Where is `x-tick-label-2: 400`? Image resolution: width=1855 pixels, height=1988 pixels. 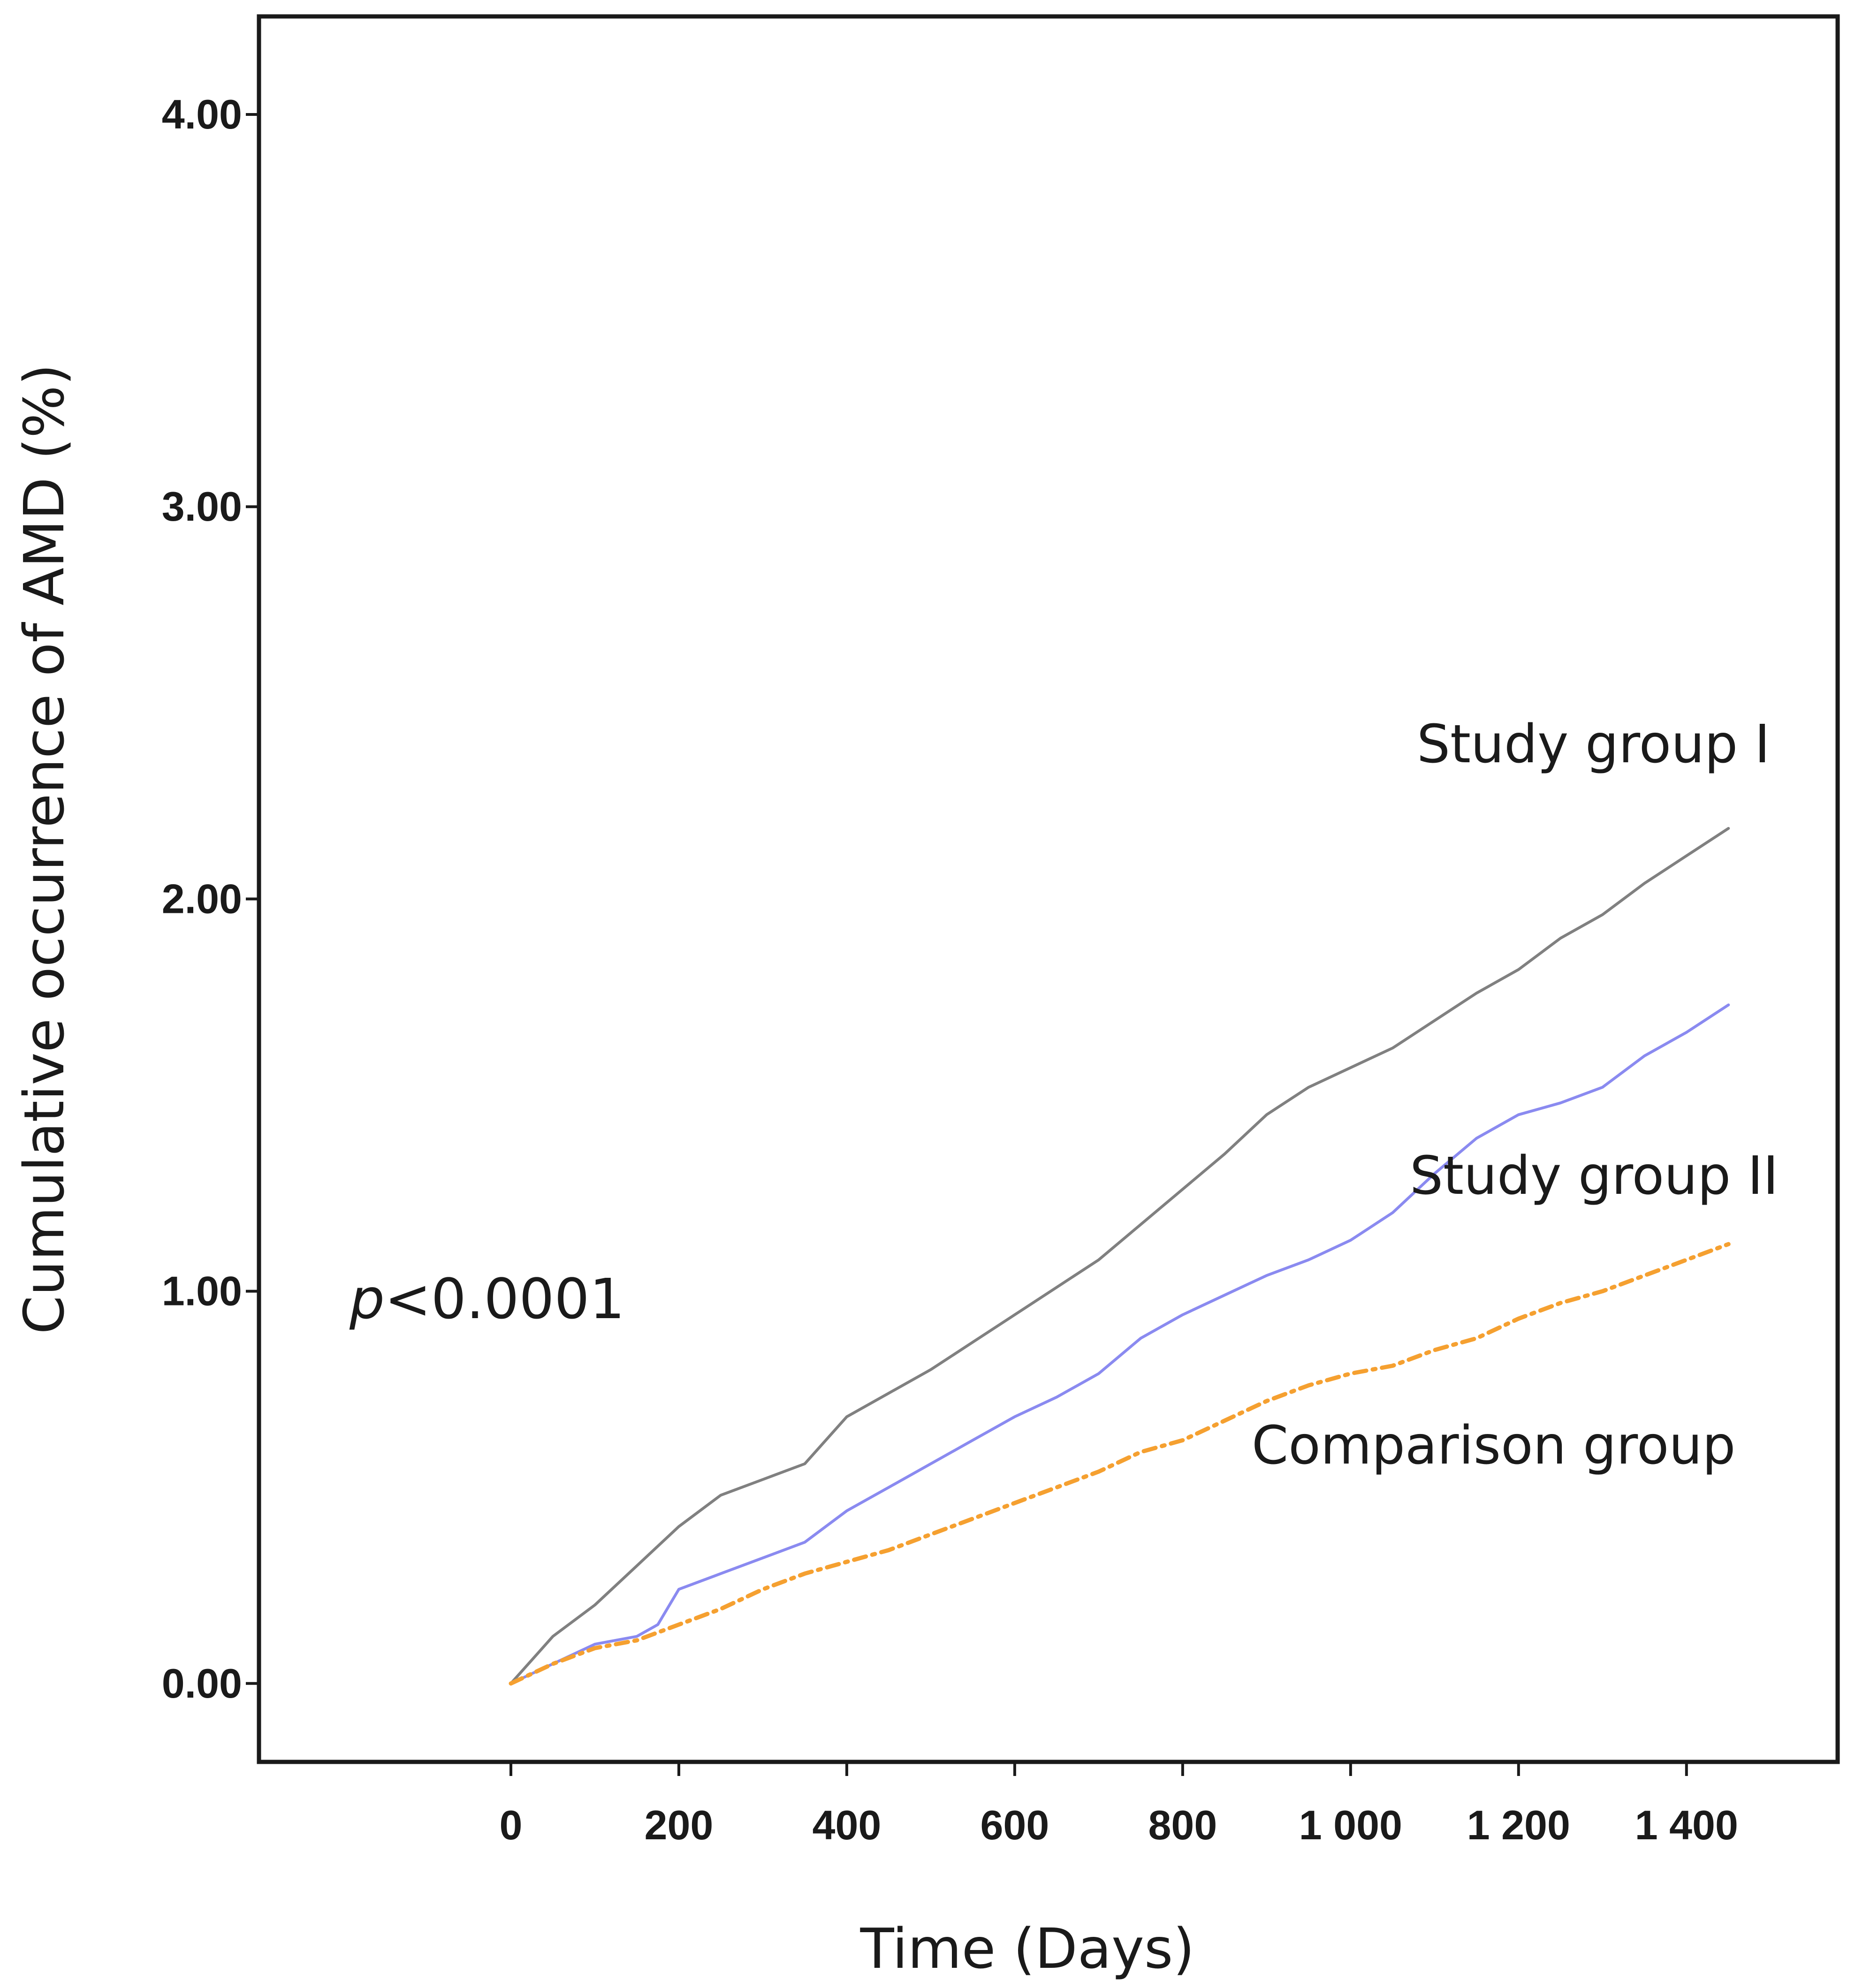
x-tick-label-2: 400 is located at coordinates (848, 1825).